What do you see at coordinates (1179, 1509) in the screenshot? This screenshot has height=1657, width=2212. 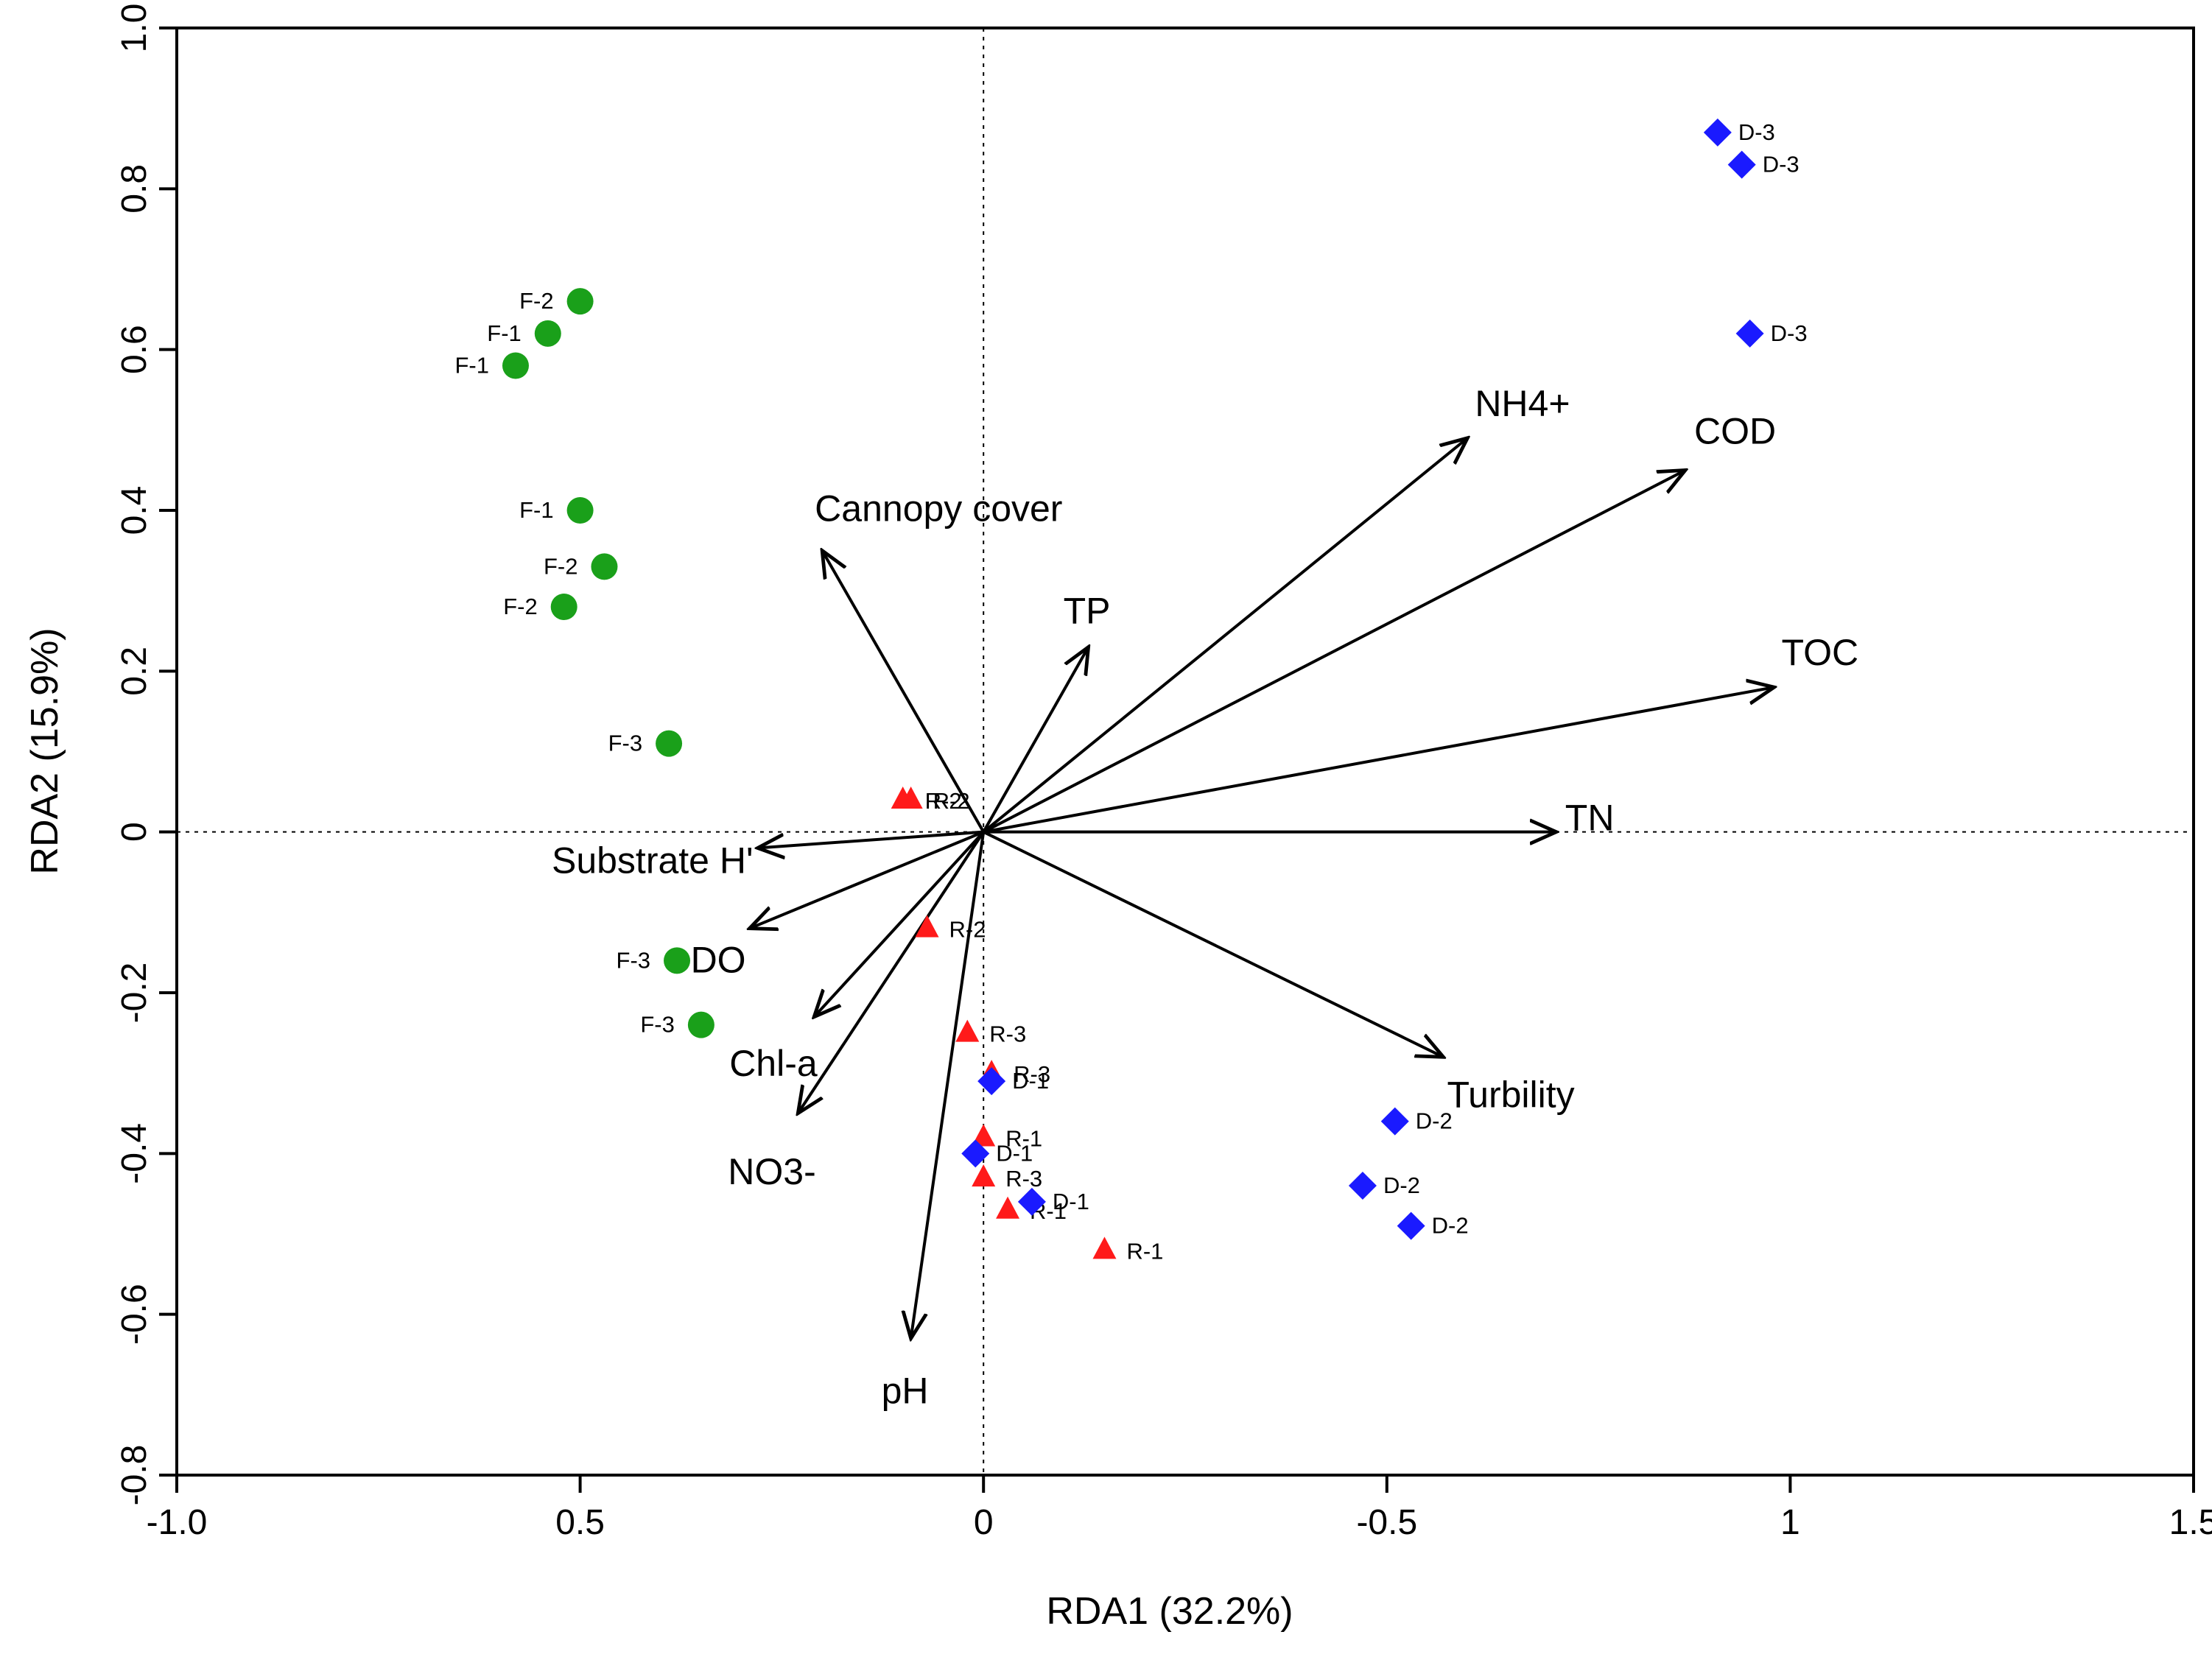 I see `x-axis: -1.0 0.5 0 -0.5 1 1.5` at bounding box center [1179, 1509].